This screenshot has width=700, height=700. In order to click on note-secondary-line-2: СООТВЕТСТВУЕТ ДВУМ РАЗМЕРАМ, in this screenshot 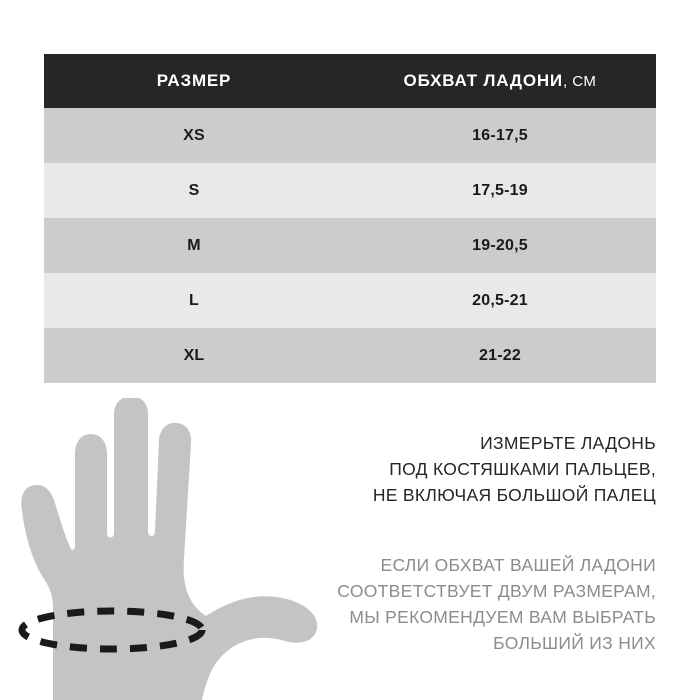, I will do `click(496, 591)`.